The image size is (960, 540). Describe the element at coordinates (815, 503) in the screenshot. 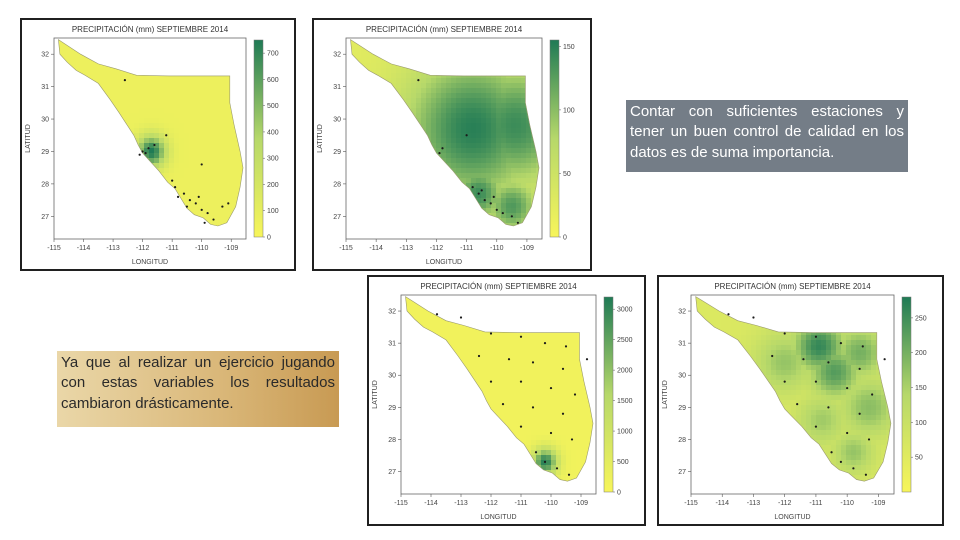

I see `x-tick-label: -111` at that location.